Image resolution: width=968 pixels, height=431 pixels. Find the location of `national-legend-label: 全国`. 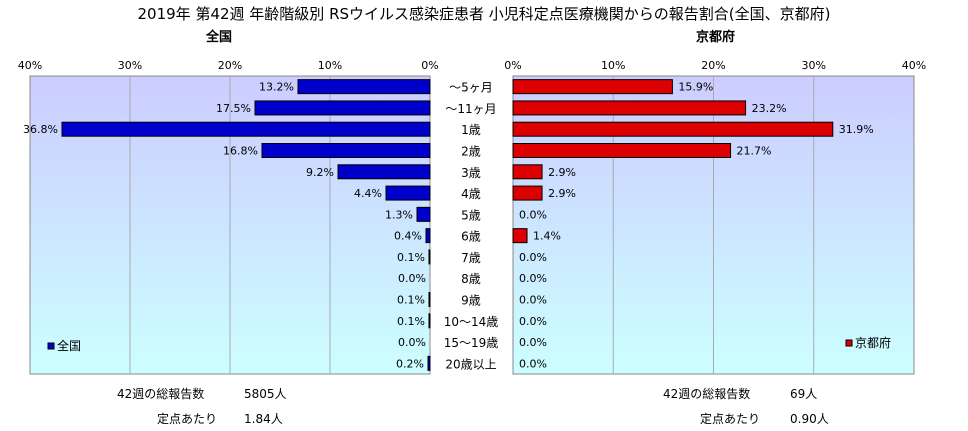

national-legend-label: 全国 is located at coordinates (69, 345).